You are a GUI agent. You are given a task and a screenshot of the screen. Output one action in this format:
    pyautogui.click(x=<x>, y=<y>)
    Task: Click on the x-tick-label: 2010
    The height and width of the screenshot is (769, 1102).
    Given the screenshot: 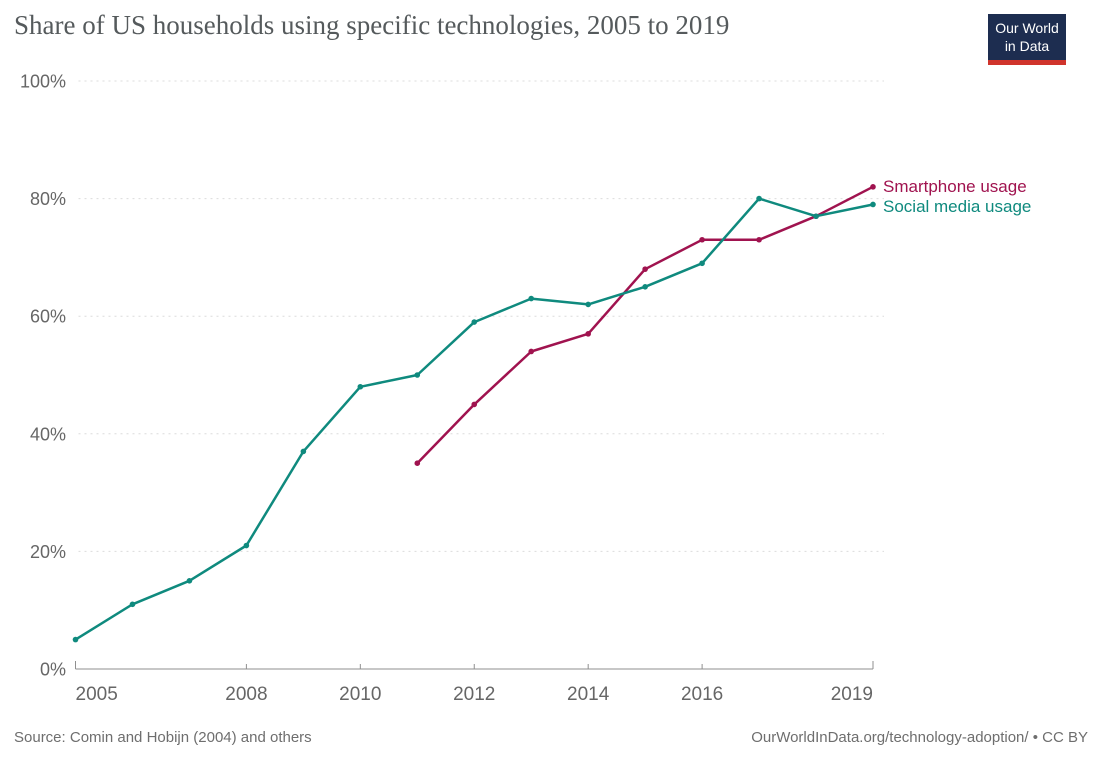 What is the action you would take?
    pyautogui.click(x=360, y=694)
    